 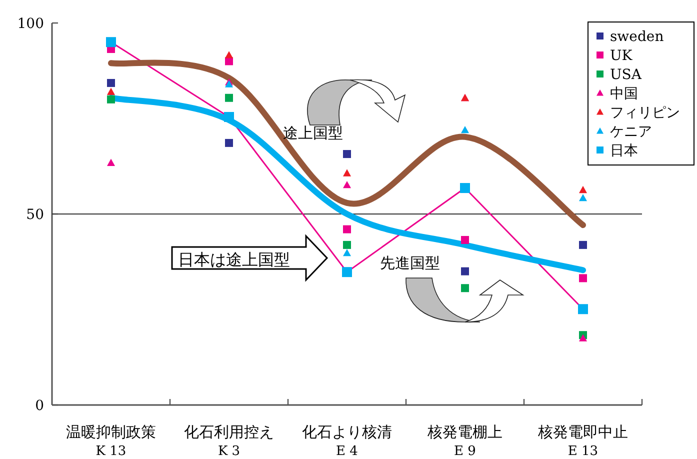 I want to click on y-tick-label: 50, so click(x=35, y=215).